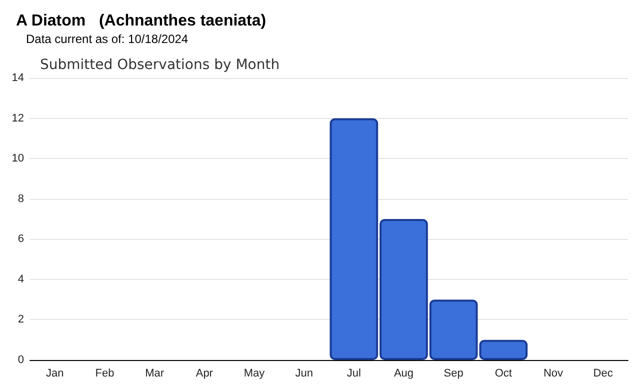  What do you see at coordinates (454, 374) in the screenshot?
I see `x-tick-label: Sep` at bounding box center [454, 374].